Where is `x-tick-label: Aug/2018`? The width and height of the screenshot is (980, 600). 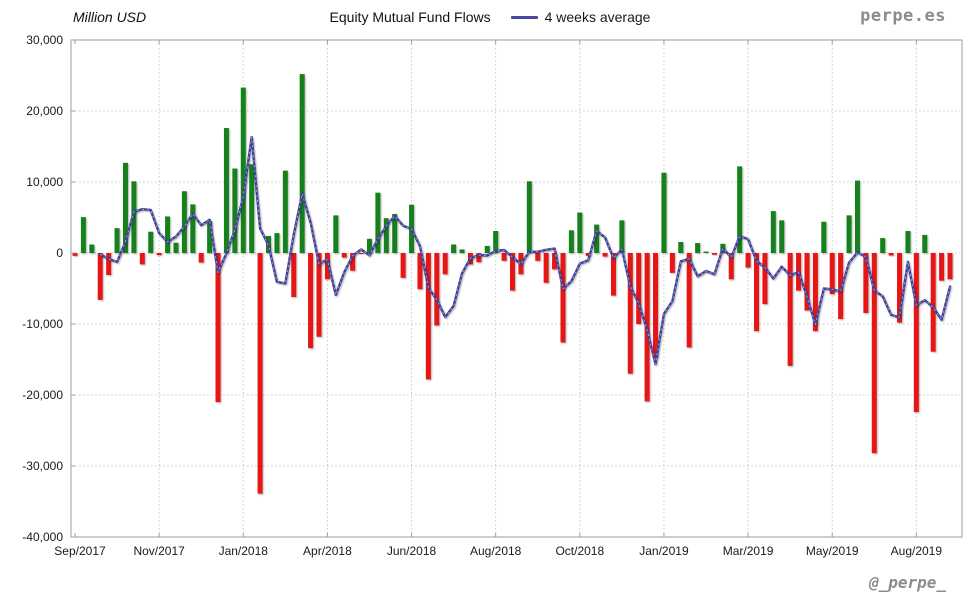
x-tick-label: Aug/2018 is located at coordinates (496, 551).